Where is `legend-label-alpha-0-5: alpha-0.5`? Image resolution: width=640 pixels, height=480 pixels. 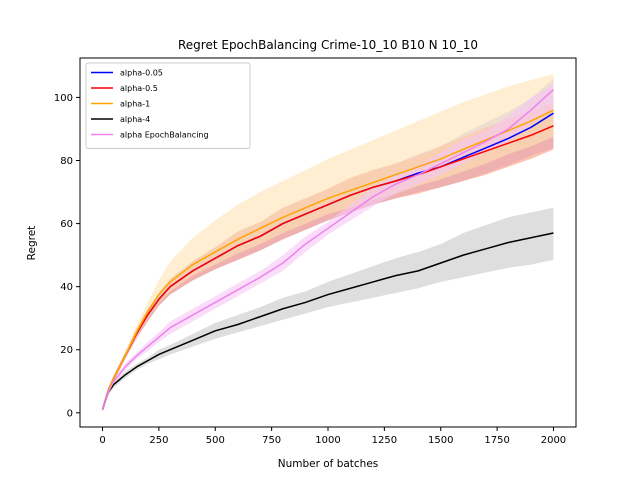
legend-label-alpha-0-5: alpha-0.5 is located at coordinates (139, 88).